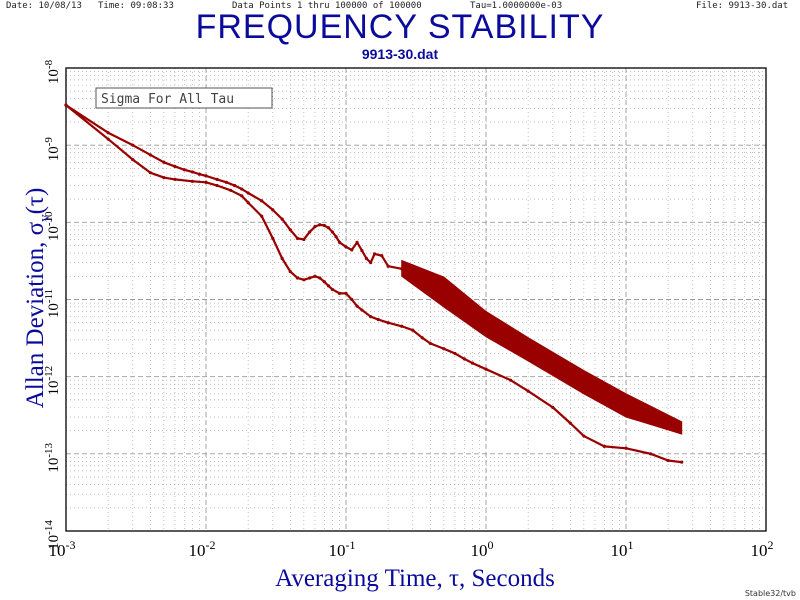 The image size is (800, 600). I want to click on legend-box: Sigma For All Tau, so click(184, 98).